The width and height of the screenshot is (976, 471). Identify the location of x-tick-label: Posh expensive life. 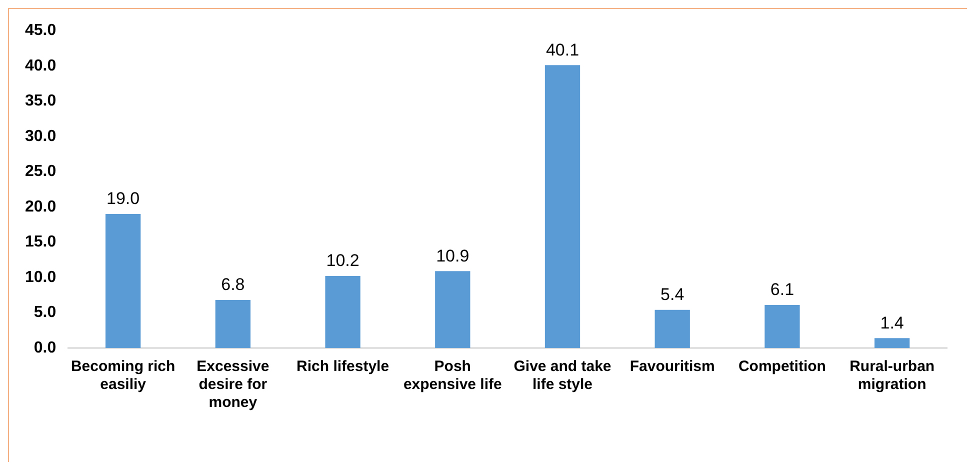
(452, 376).